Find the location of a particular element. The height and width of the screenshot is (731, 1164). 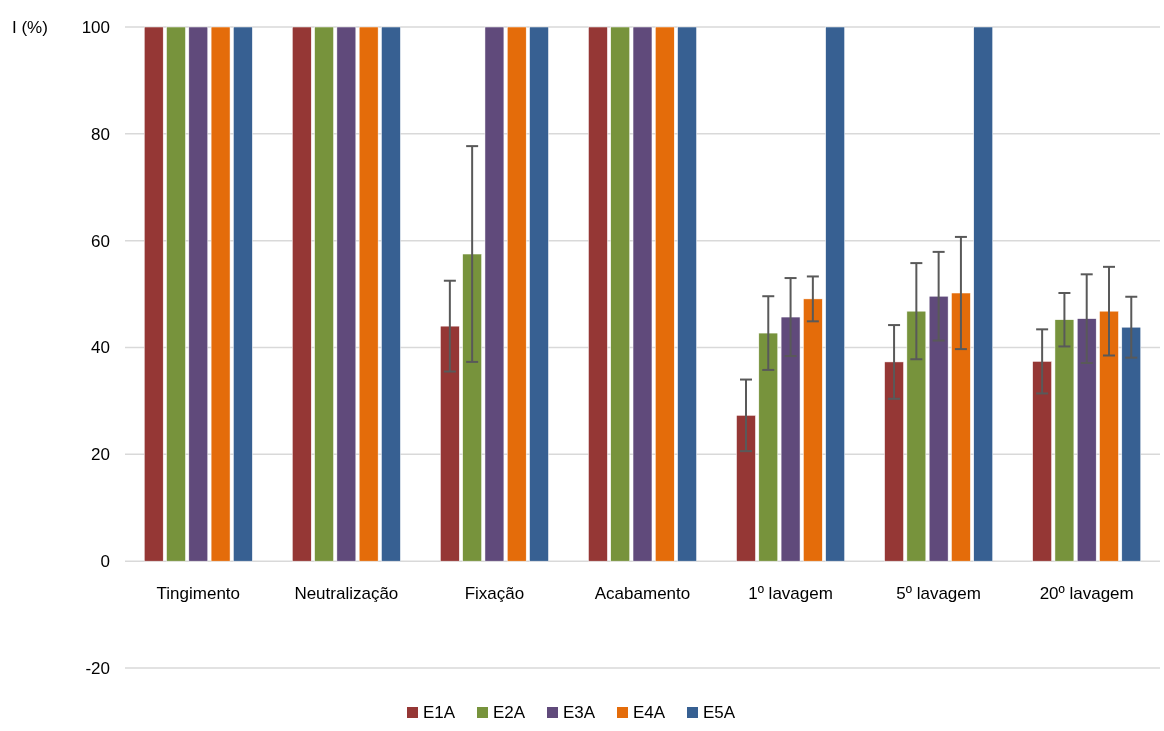

y-axis-title: I (%) is located at coordinates (30, 27).